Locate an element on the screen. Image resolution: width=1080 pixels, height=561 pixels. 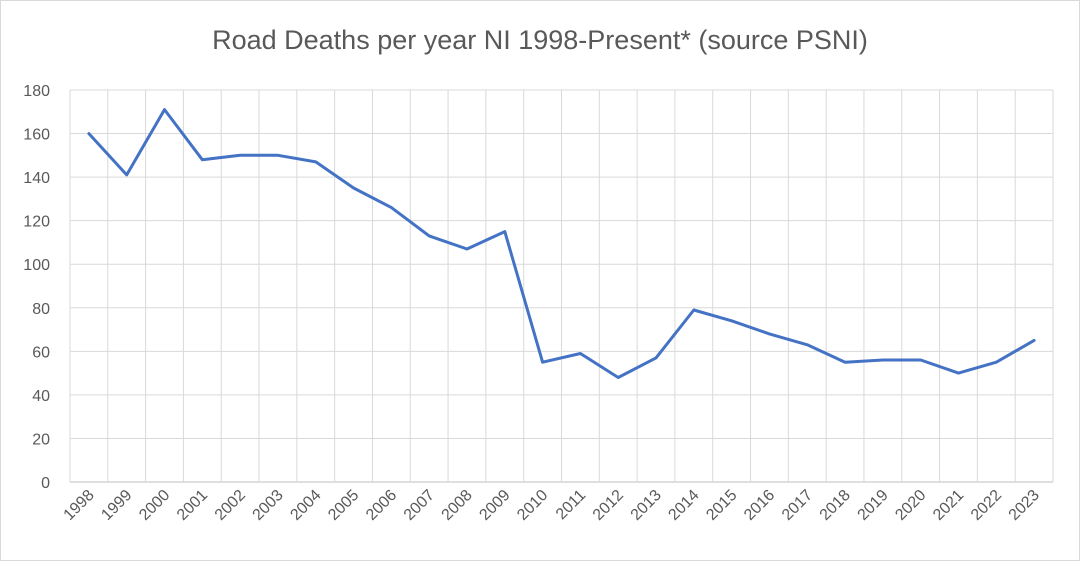
x-tick-label: 2014 is located at coordinates (683, 505).